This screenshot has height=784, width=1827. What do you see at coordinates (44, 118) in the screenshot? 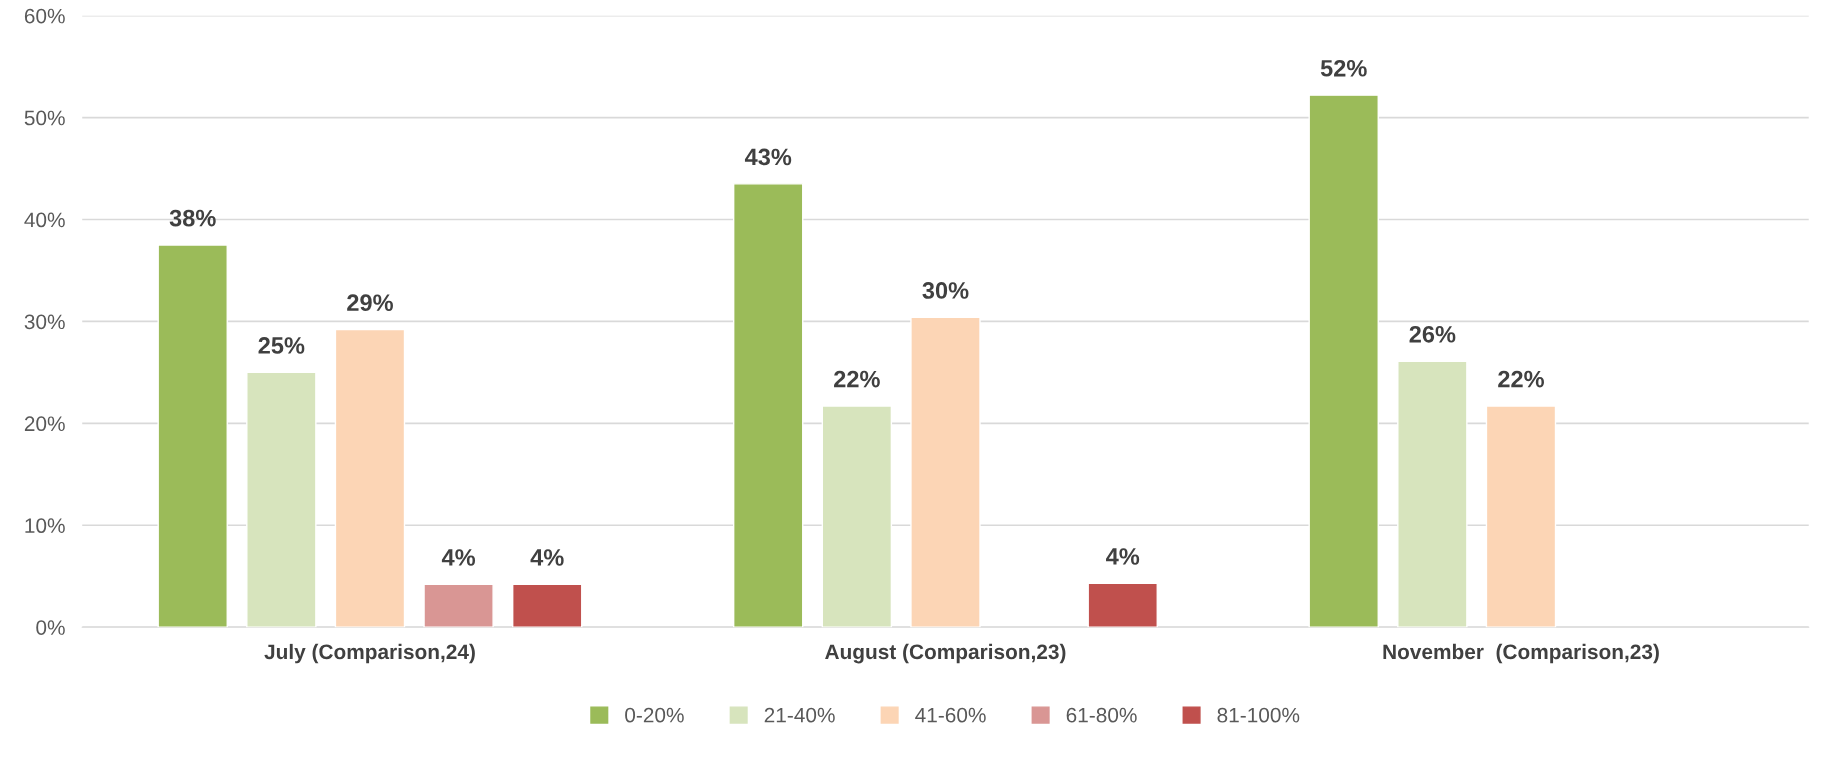
I see `y-tick-label: 50%` at bounding box center [44, 118].